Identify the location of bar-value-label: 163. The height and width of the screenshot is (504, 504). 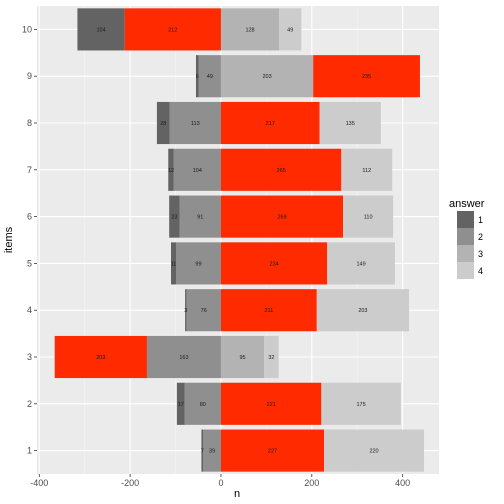
(183, 358).